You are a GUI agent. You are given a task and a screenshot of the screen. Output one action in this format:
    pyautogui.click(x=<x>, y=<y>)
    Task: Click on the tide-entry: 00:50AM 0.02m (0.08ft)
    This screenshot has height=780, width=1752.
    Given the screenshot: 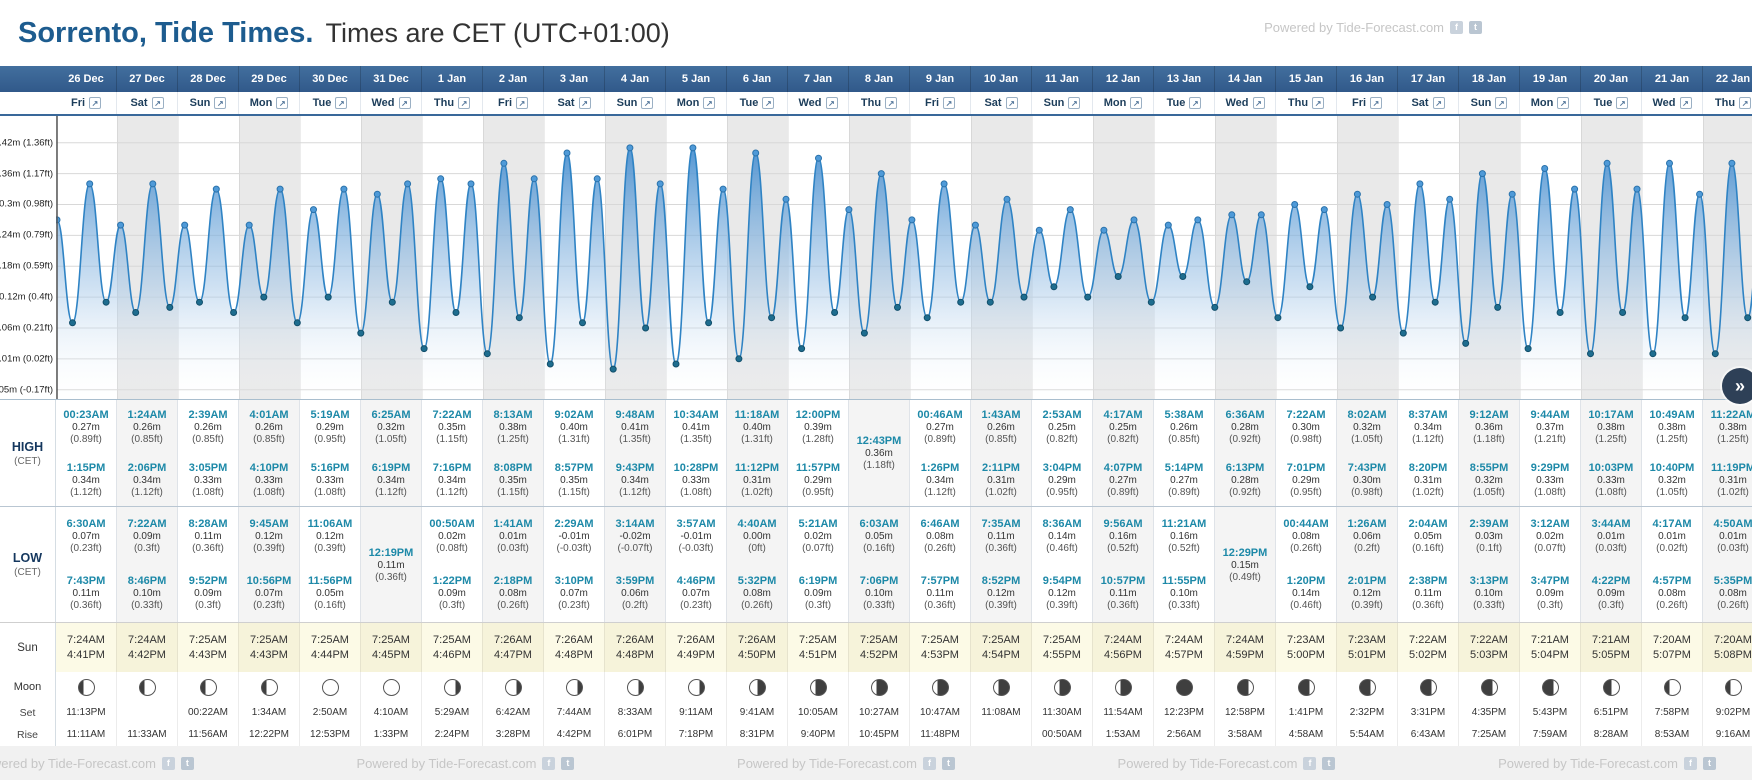 What is the action you would take?
    pyautogui.click(x=452, y=536)
    